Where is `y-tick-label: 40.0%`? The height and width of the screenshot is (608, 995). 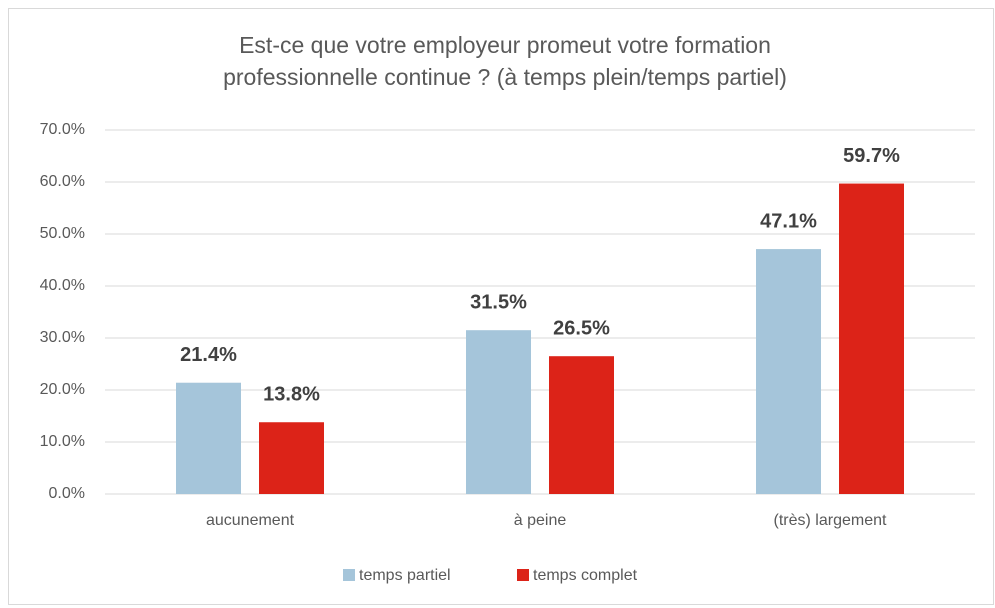
y-tick-label: 40.0% is located at coordinates (62, 285).